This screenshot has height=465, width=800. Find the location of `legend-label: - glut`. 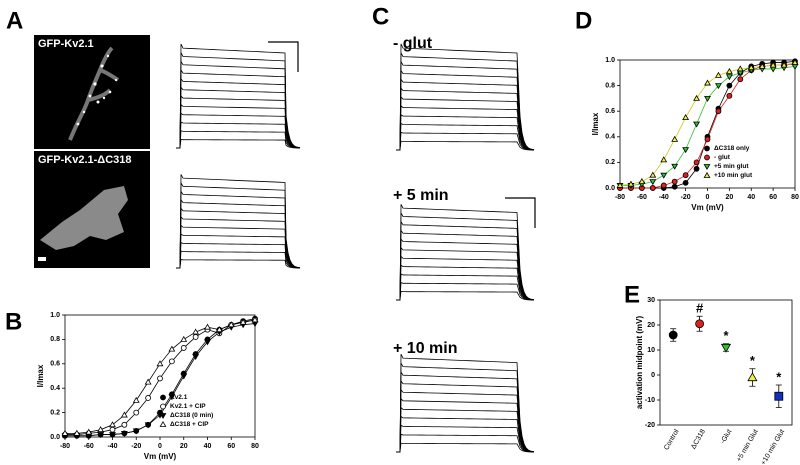

legend-label: - glut is located at coordinates (722, 157).